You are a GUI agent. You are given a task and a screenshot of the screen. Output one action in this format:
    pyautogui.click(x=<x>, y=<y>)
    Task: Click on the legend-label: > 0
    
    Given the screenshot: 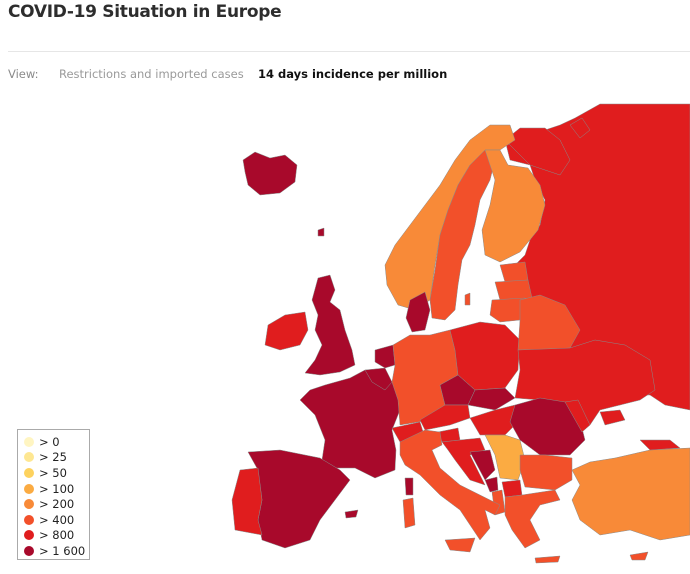 What is the action you would take?
    pyautogui.click(x=49, y=441)
    